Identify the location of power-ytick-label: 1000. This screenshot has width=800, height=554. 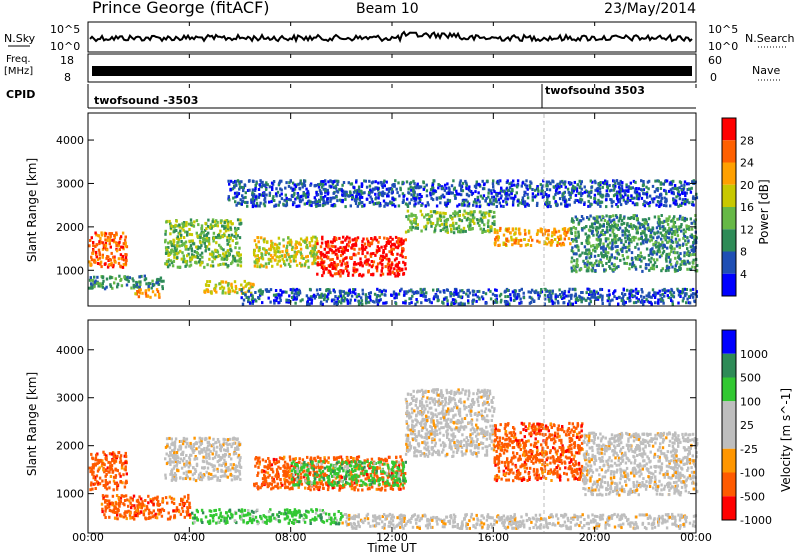
(70, 270).